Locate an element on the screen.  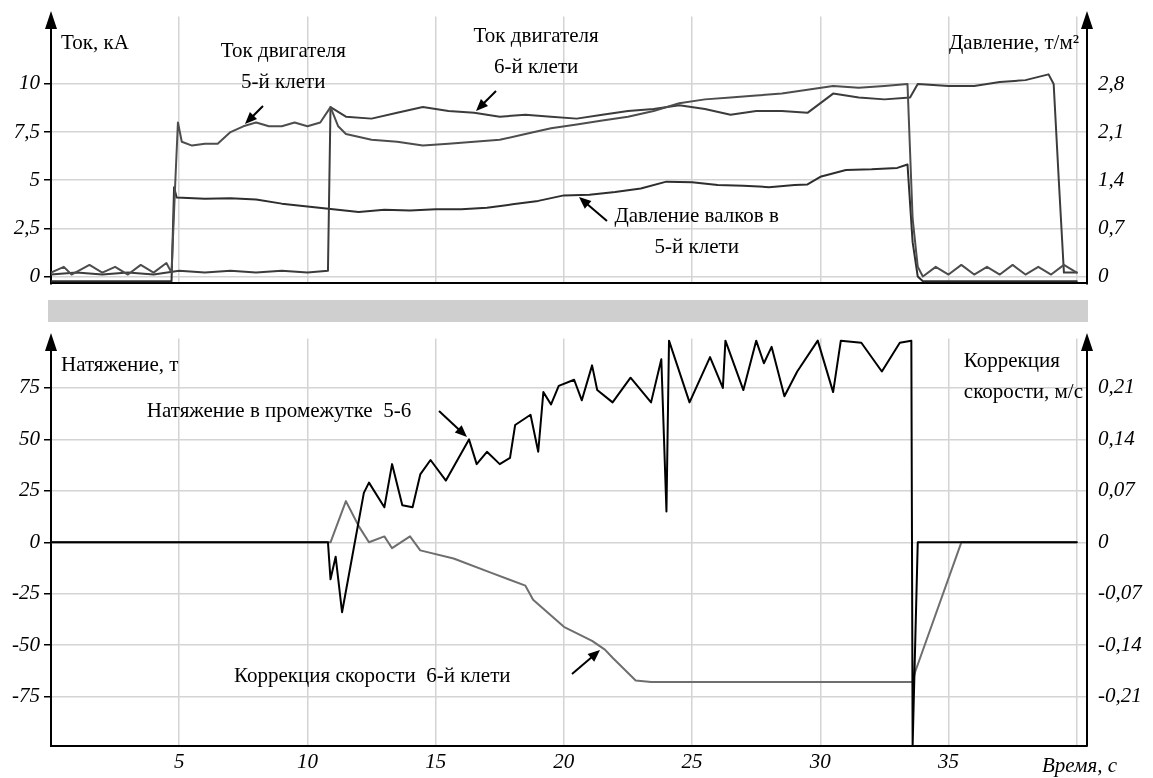
x-tick-label: 20 is located at coordinates (564, 761).